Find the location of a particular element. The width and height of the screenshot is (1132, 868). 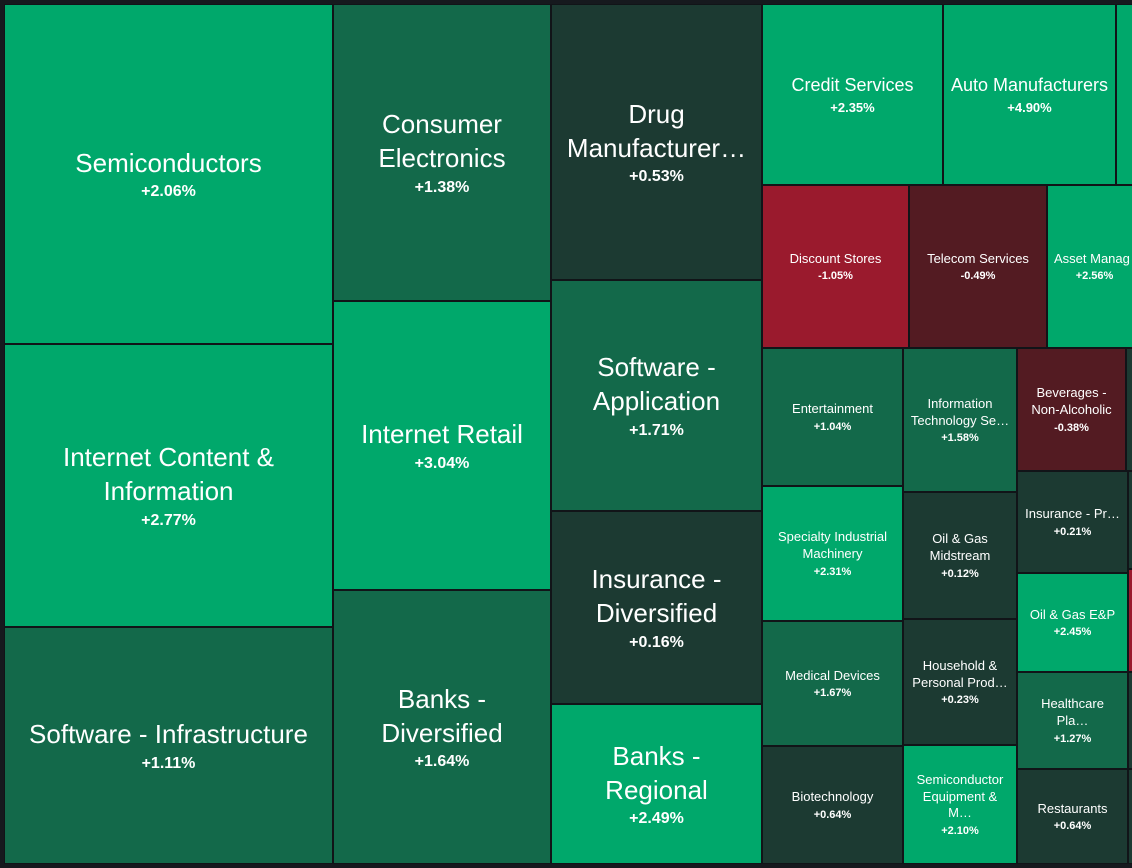

tile-label: Asset Manag is located at coordinates (1092, 258).